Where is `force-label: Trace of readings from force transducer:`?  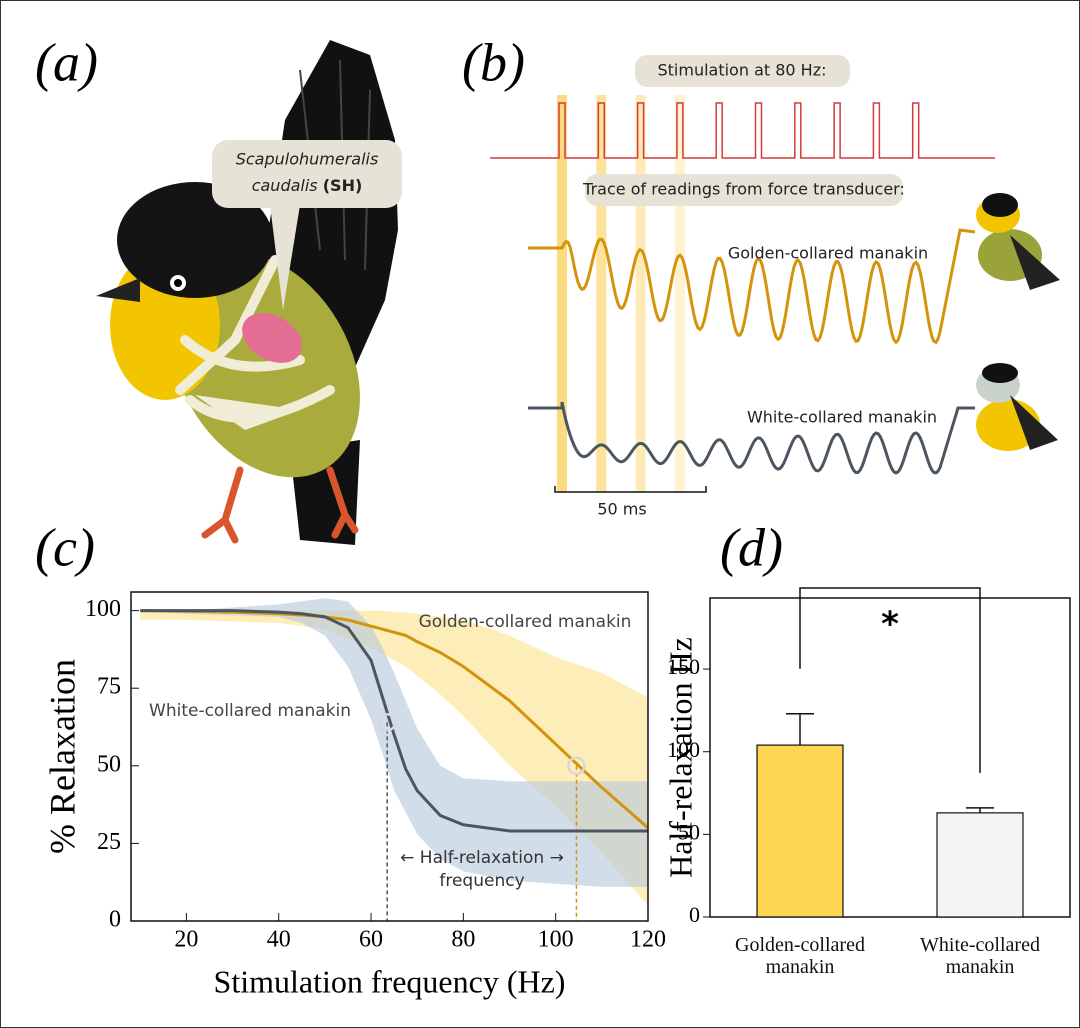 force-label: Trace of readings from force transducer: is located at coordinates (743, 189).